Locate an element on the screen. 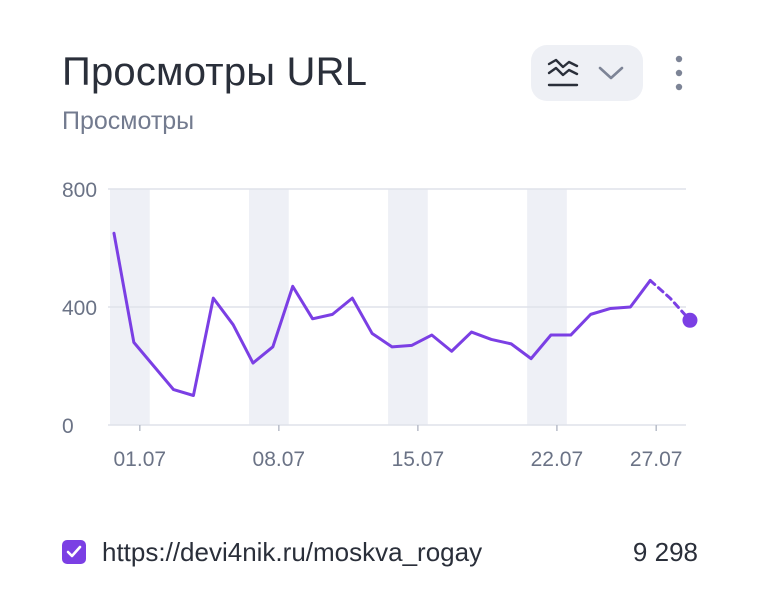 This screenshot has height=594, width=766. chart-title: Просмотры URL is located at coordinates (215, 72).